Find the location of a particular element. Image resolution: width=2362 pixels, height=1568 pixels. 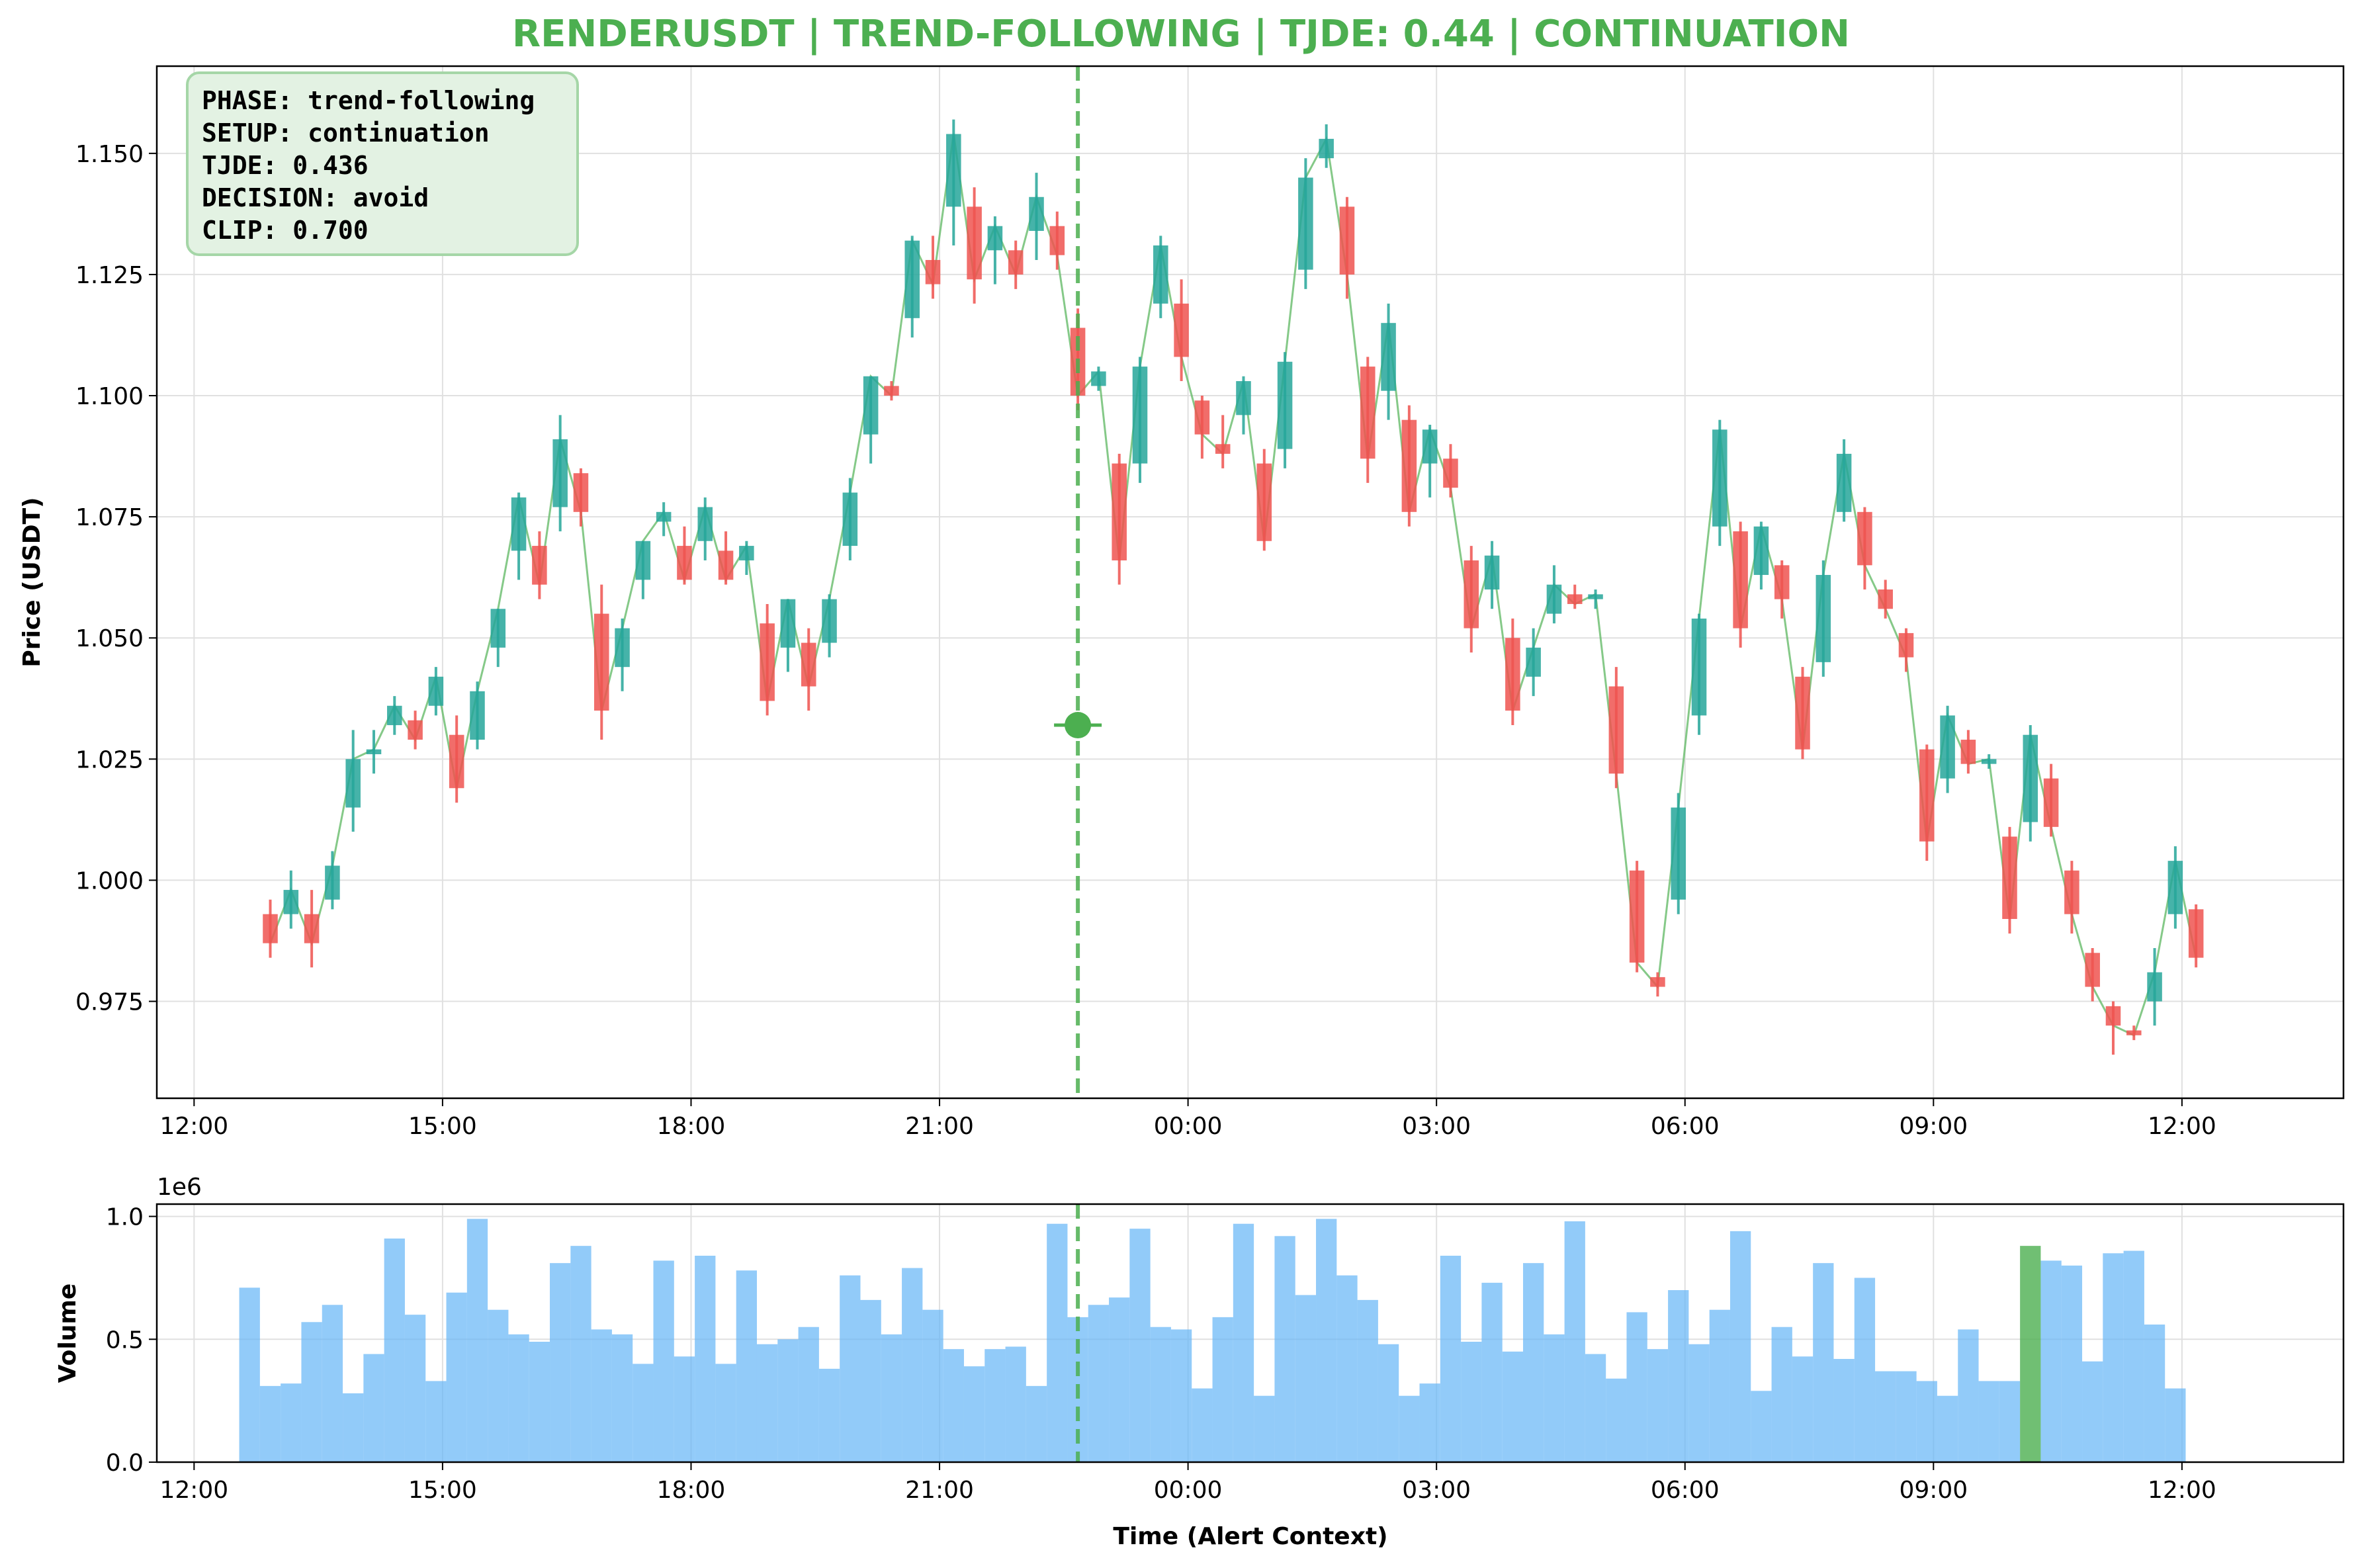

alert-volume-bar is located at coordinates (2030, 1354).